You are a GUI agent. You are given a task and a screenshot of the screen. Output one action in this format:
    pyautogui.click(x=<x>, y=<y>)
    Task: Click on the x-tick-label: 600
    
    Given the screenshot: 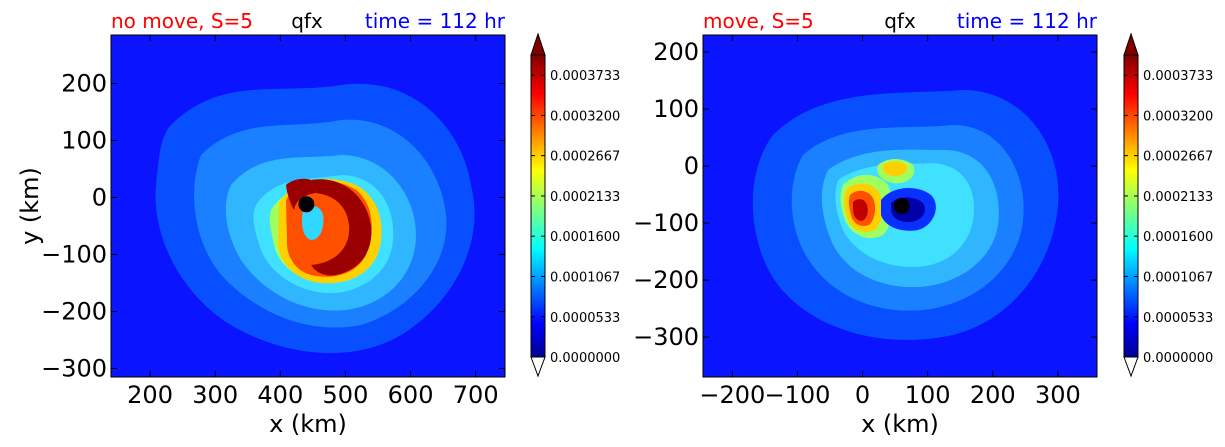 What is the action you would take?
    pyautogui.click(x=411, y=395)
    